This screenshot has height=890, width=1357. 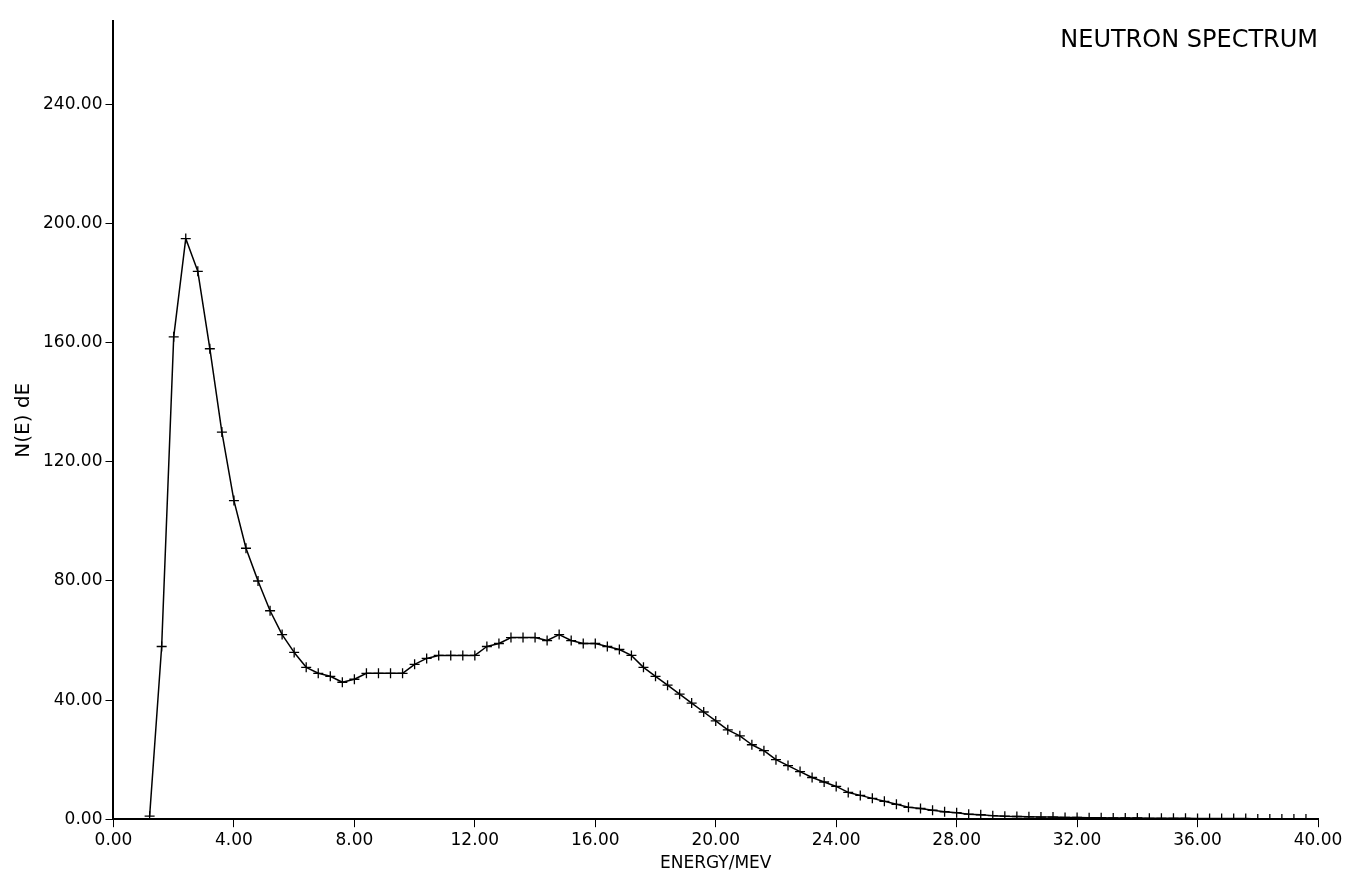 I want to click on y-tick-label: 80.00, so click(x=78, y=579).